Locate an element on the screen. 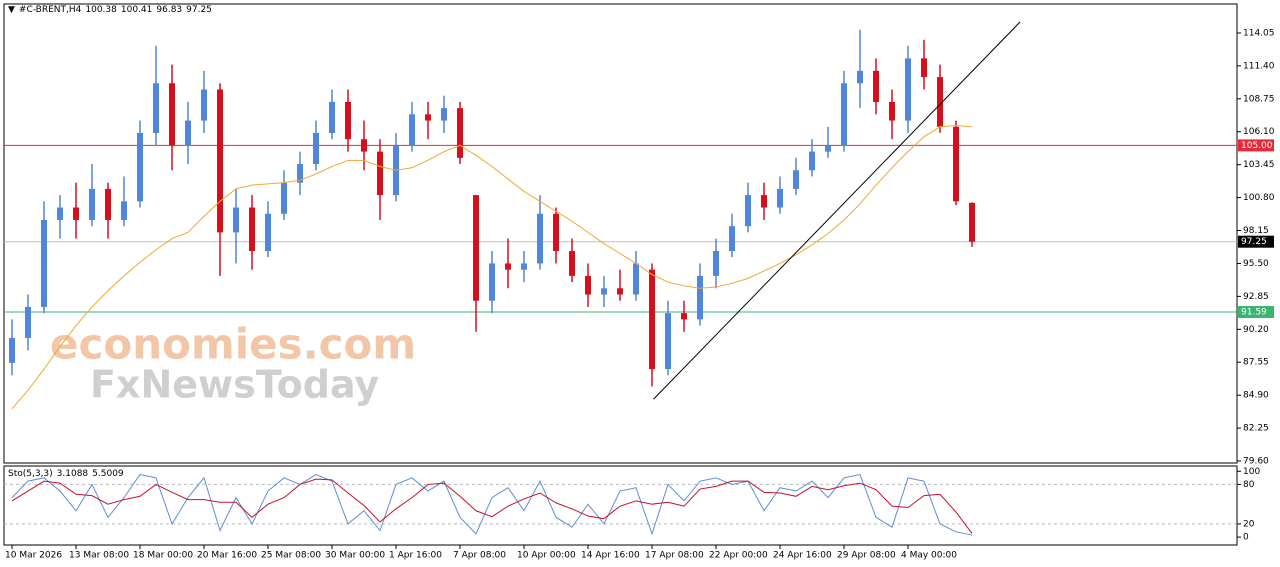 Image resolution: width=1280 pixels, height=567 pixels. stochastic-main is located at coordinates (492, 504).